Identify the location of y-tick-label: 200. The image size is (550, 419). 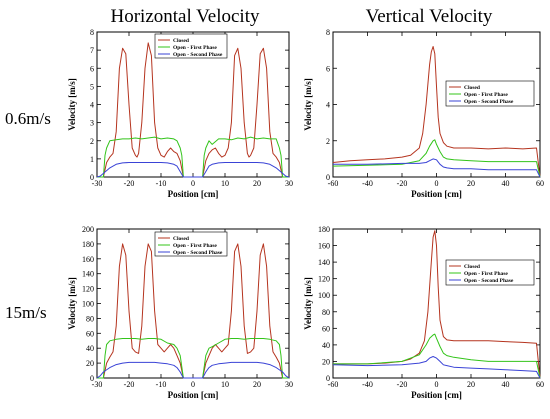
(88, 229).